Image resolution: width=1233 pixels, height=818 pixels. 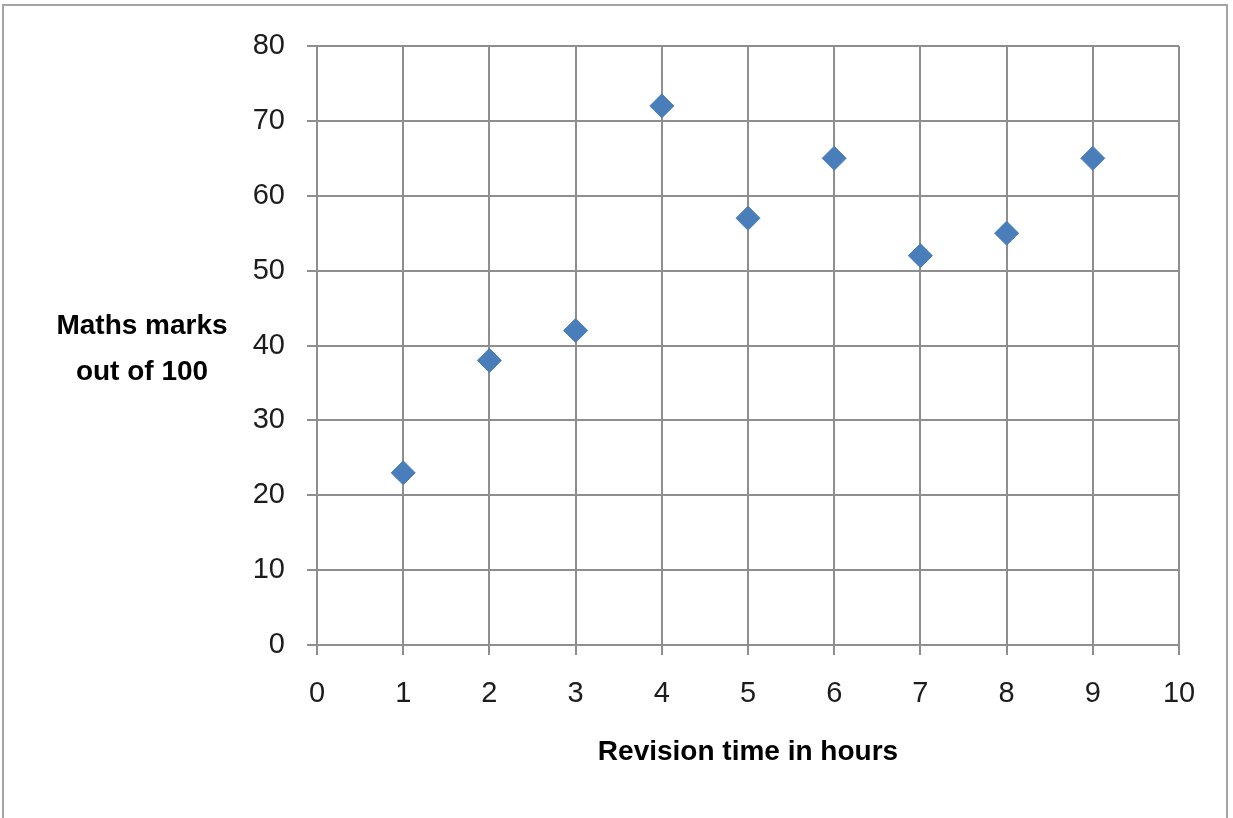 I want to click on x-tick-label: 3, so click(x=575, y=692).